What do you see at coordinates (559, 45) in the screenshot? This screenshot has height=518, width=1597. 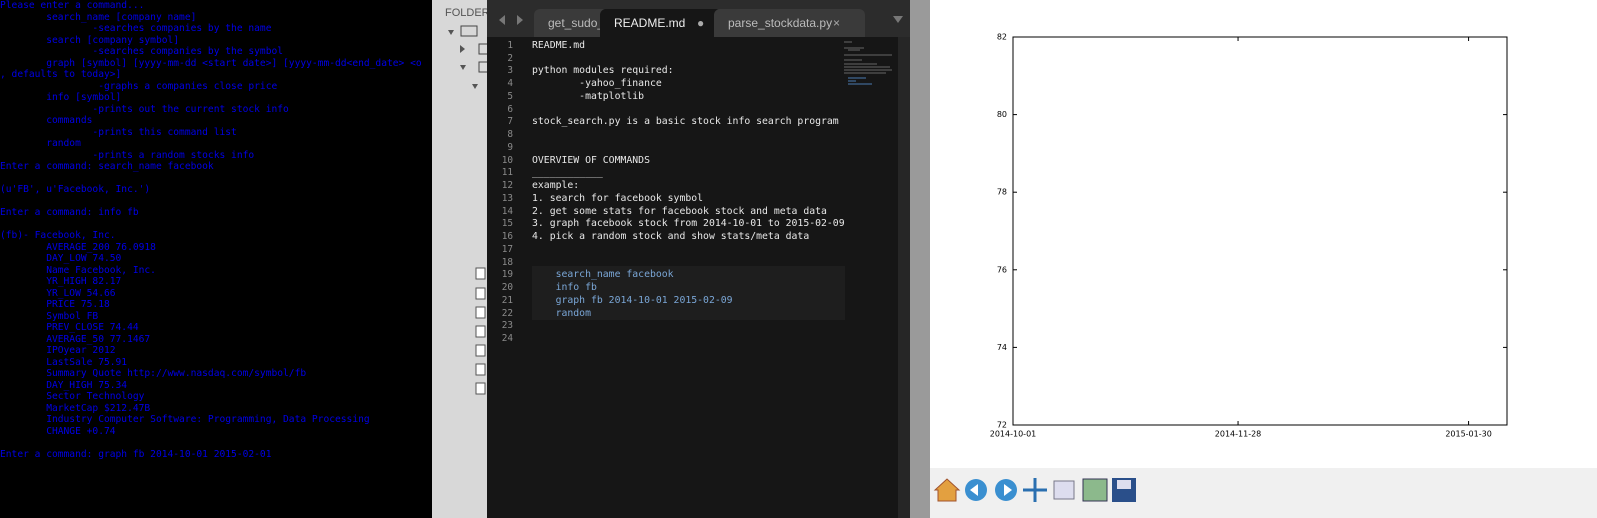 I see `editor-line: README.md` at bounding box center [559, 45].